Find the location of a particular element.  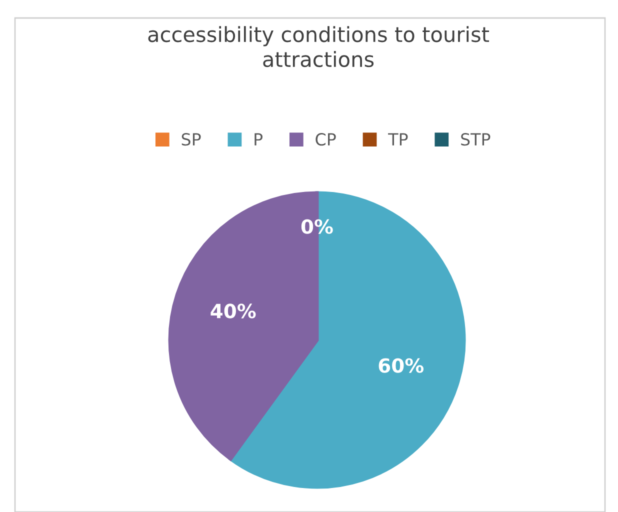

legend-label: P is located at coordinates (258, 139).